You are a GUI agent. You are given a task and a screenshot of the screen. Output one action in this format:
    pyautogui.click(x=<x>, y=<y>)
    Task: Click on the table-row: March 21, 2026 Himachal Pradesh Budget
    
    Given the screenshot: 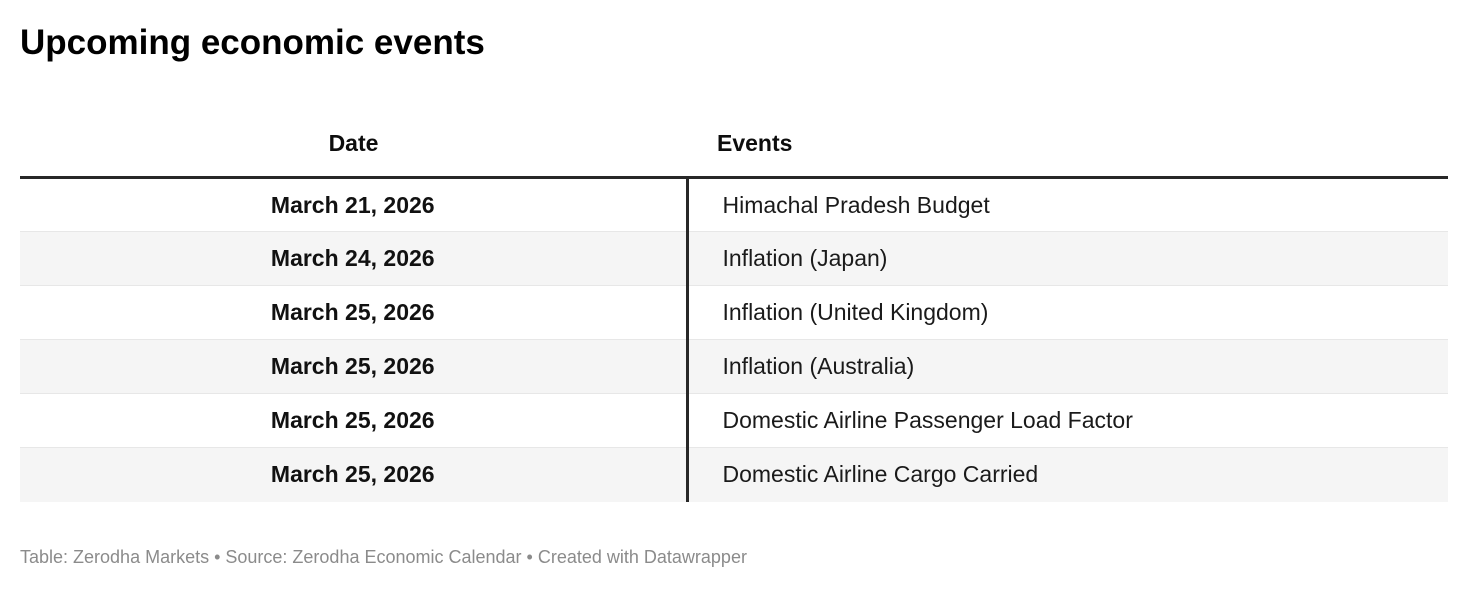 What is the action you would take?
    pyautogui.click(x=734, y=204)
    